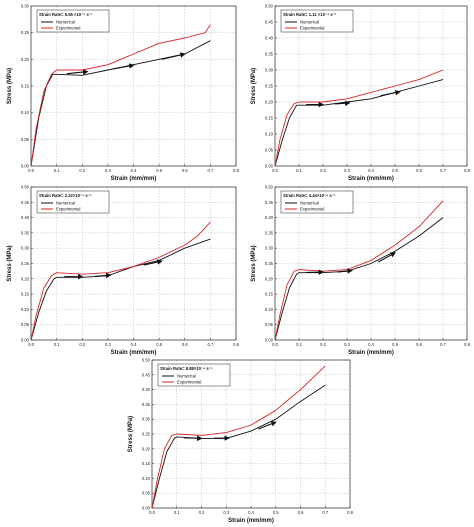 The height and width of the screenshot is (527, 474). What do you see at coordinates (186, 368) in the screenshot?
I see `legend-title: Strain Rate= 8.88×10⁻⁴ s⁻¹` at bounding box center [186, 368].